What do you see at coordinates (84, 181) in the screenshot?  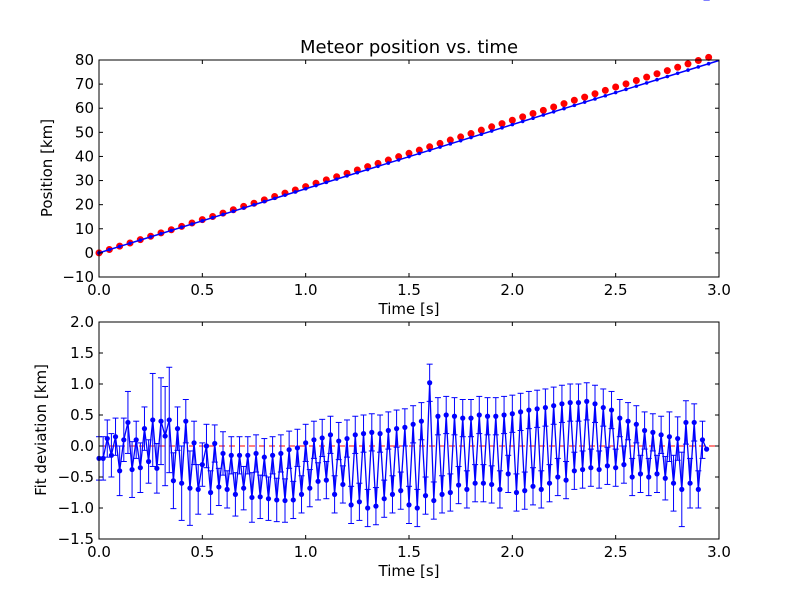 I see `position-y-tick-label: 30` at bounding box center [84, 181].